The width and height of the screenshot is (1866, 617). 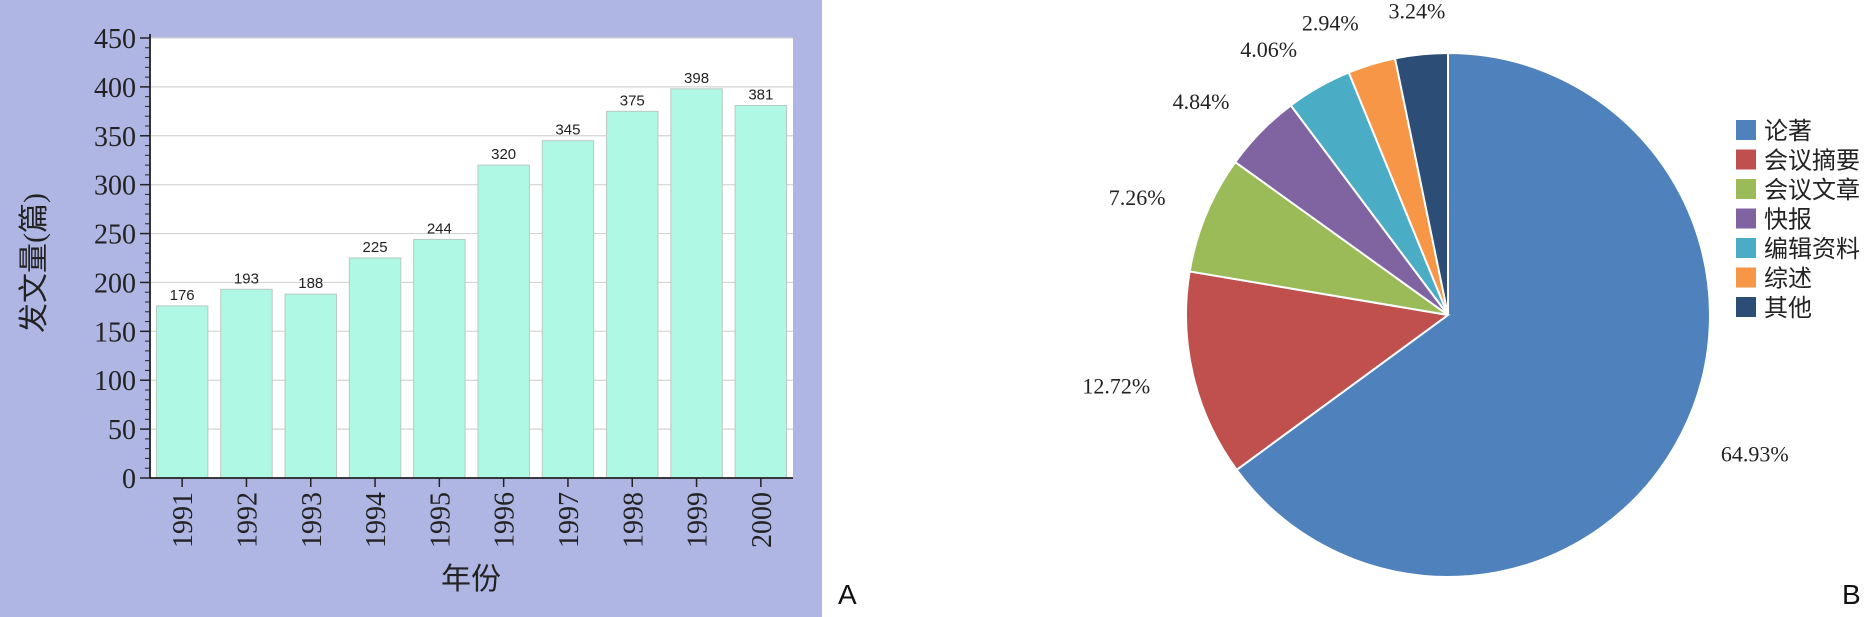 I want to click on y-tick-label: 200, so click(x=115, y=283).